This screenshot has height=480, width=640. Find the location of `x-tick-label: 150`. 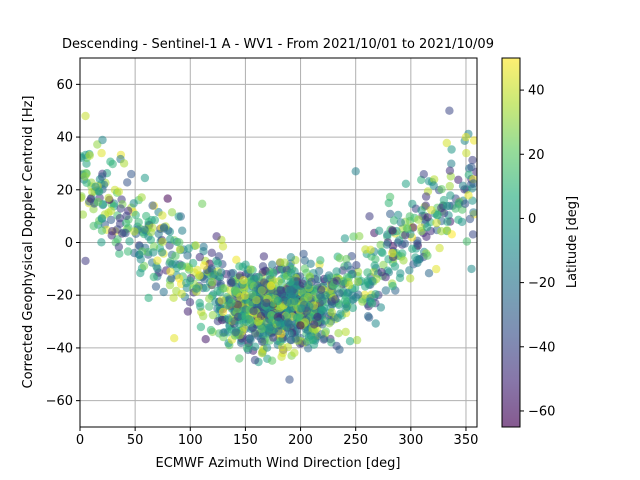

x-tick-label: 150 is located at coordinates (245, 440).